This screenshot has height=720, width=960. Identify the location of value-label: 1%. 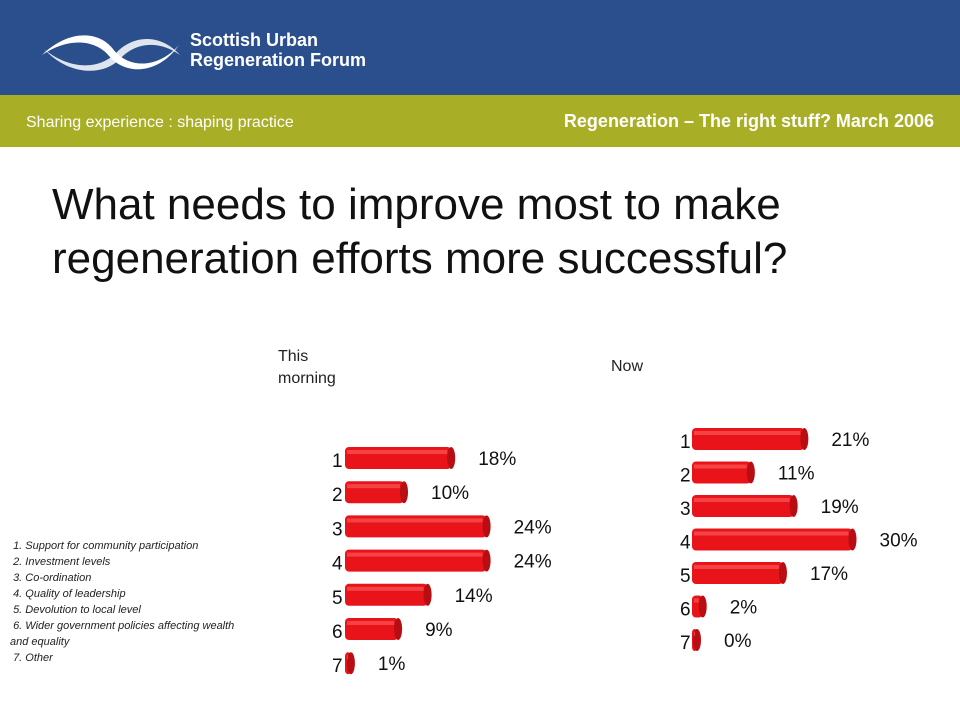
(392, 664).